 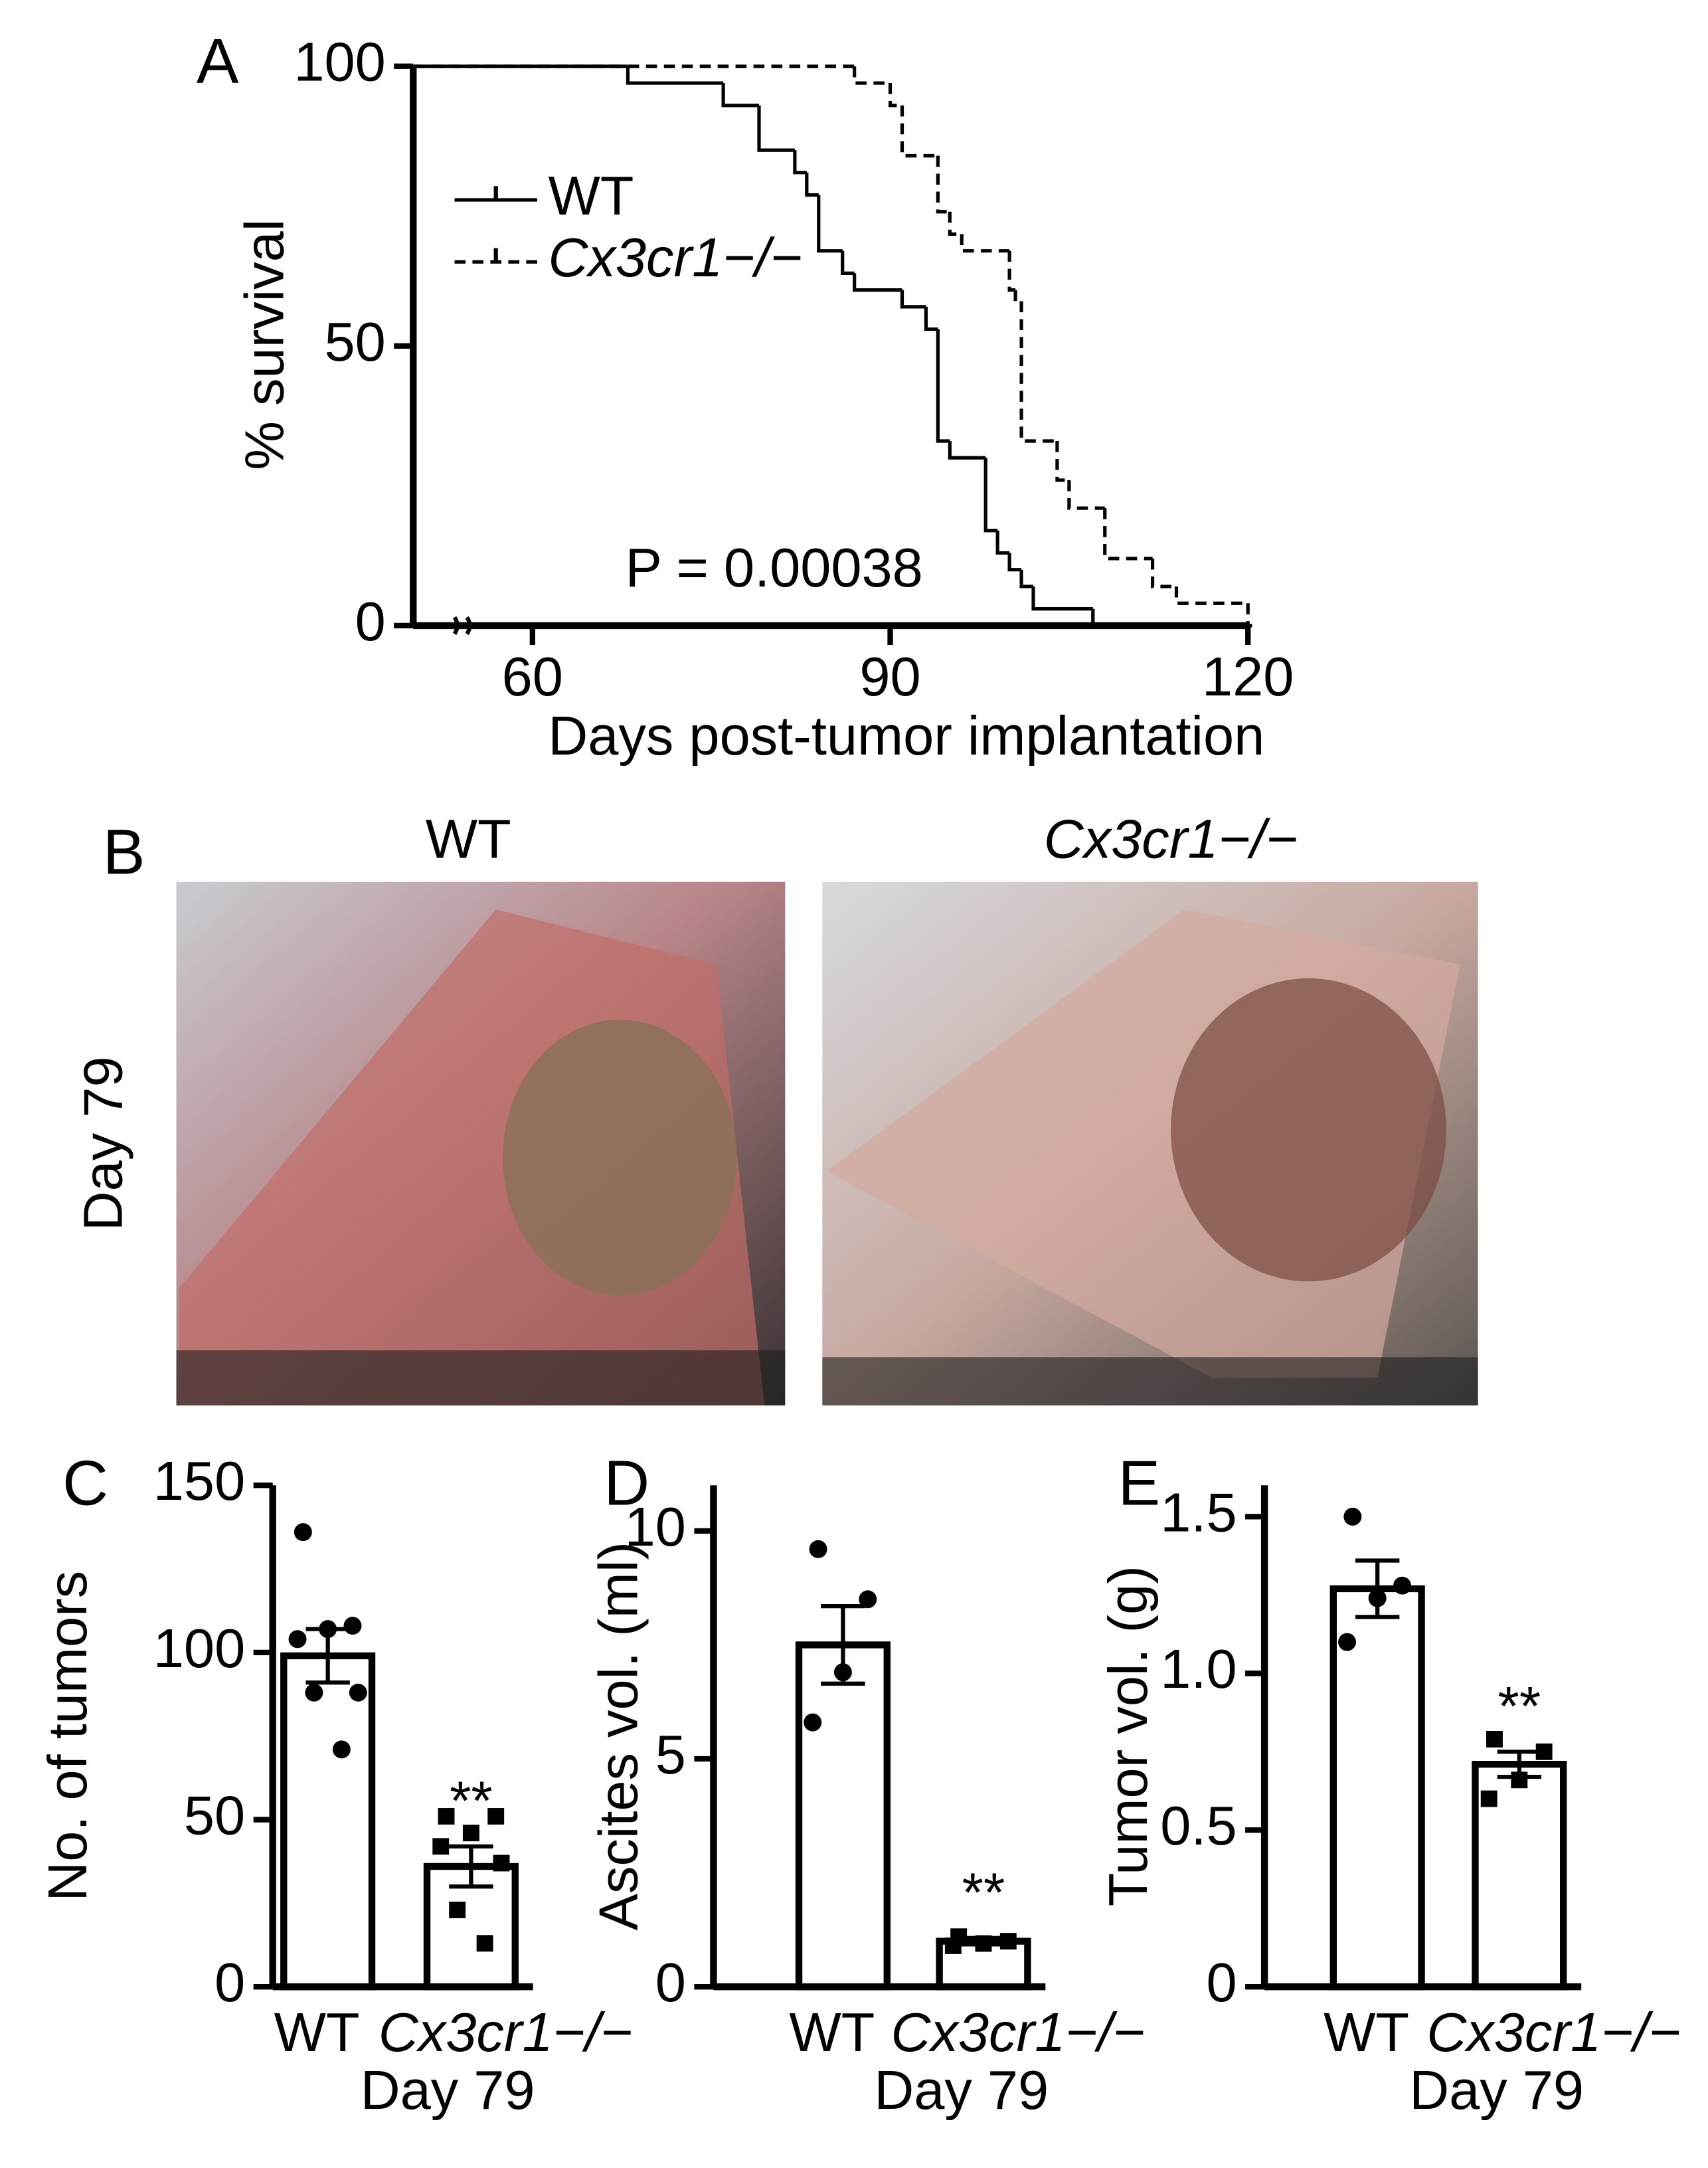 What do you see at coordinates (774, 567) in the screenshot?
I see `annotation: P = 0.00038` at bounding box center [774, 567].